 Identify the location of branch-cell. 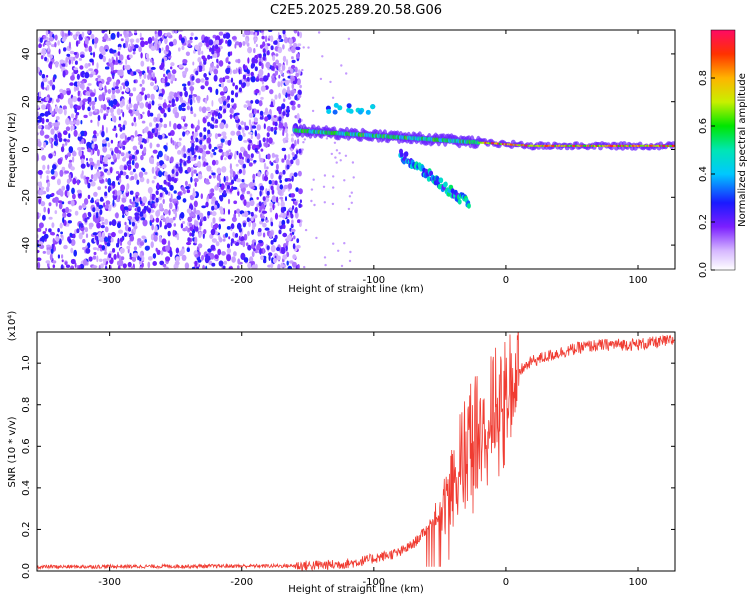
(401, 155).